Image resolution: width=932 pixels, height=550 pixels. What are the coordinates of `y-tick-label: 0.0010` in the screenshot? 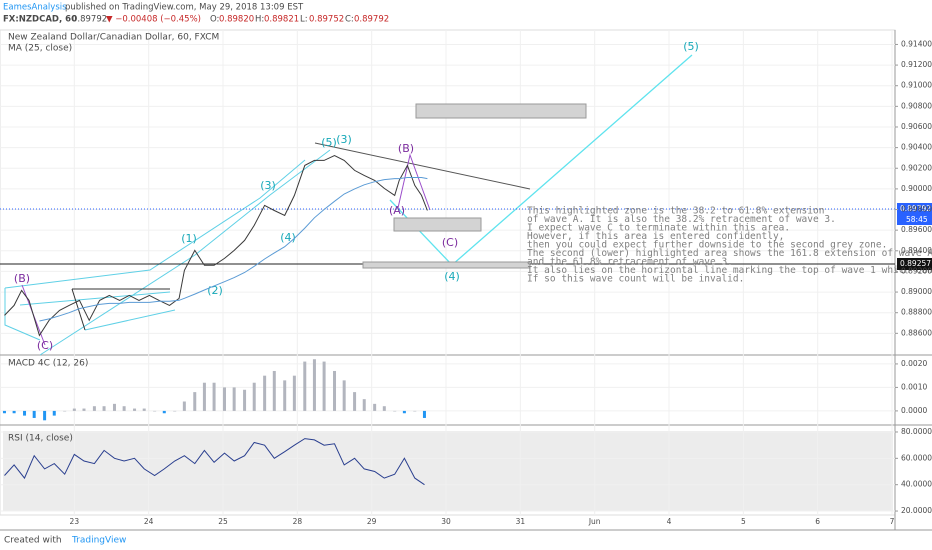 It's located at (914, 386).